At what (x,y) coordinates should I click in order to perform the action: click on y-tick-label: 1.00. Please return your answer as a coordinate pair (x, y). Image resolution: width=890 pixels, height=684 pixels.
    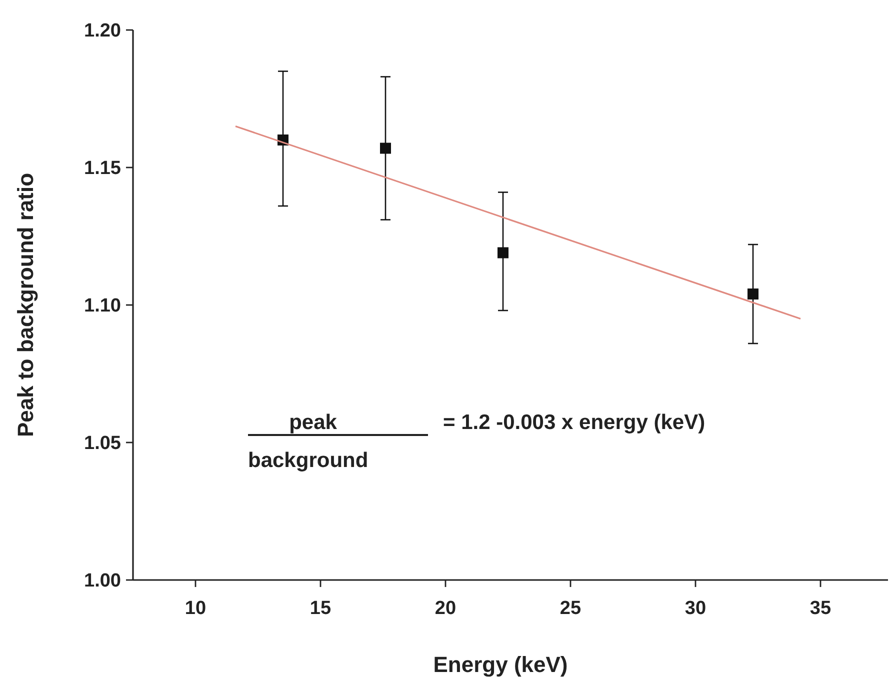
    Looking at the image, I should click on (102, 581).